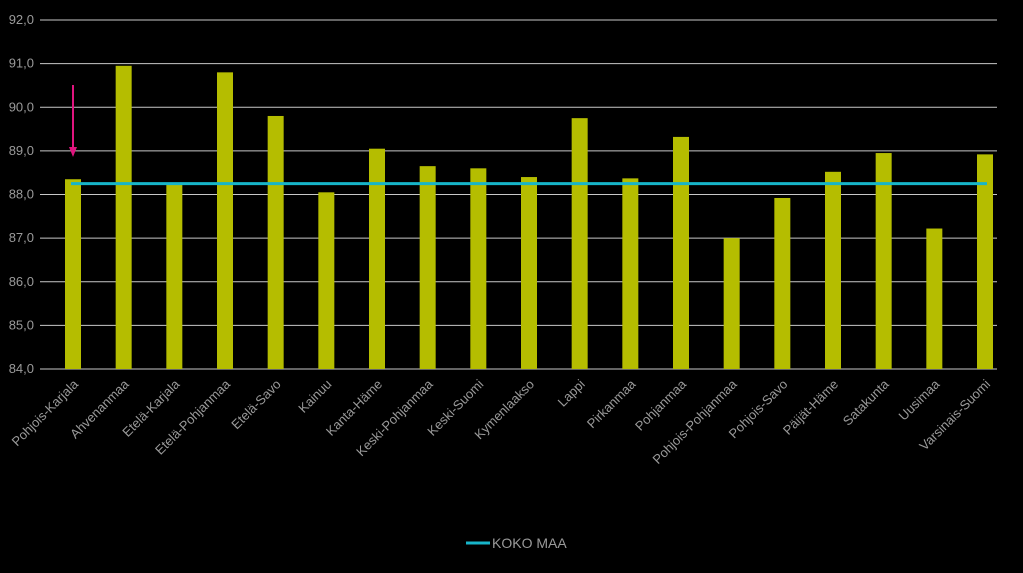 The image size is (1023, 573). I want to click on y-tick-label: 89,0, so click(21, 150).